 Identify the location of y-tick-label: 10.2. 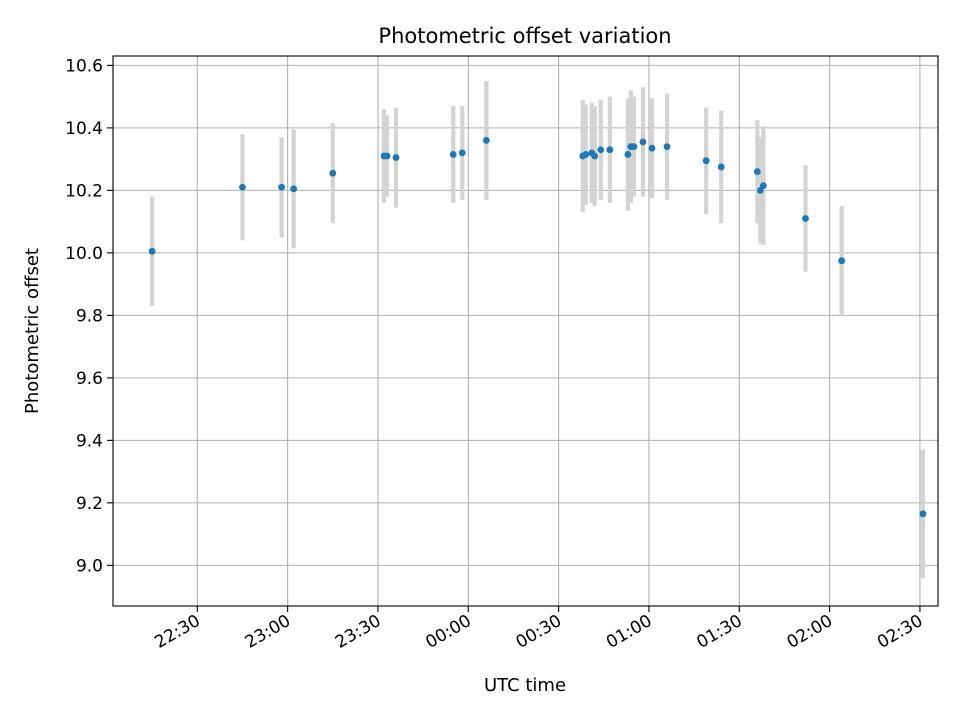
(84, 191).